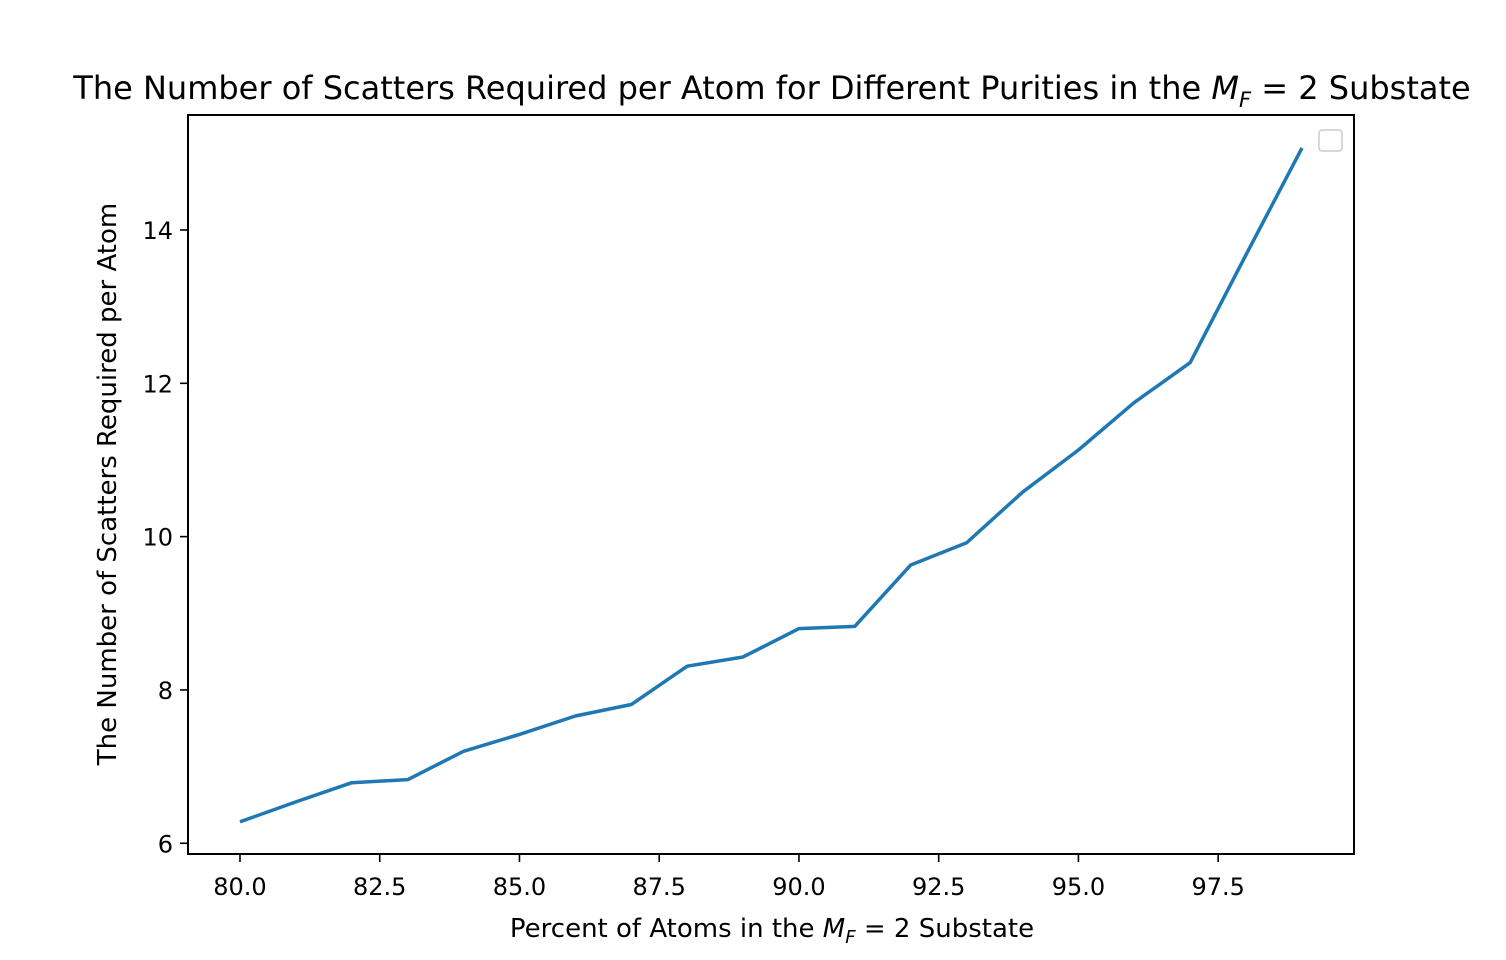 Image resolution: width=1506 pixels, height=960 pixels. What do you see at coordinates (379, 887) in the screenshot?
I see `x-tick-label: 82.5` at bounding box center [379, 887].